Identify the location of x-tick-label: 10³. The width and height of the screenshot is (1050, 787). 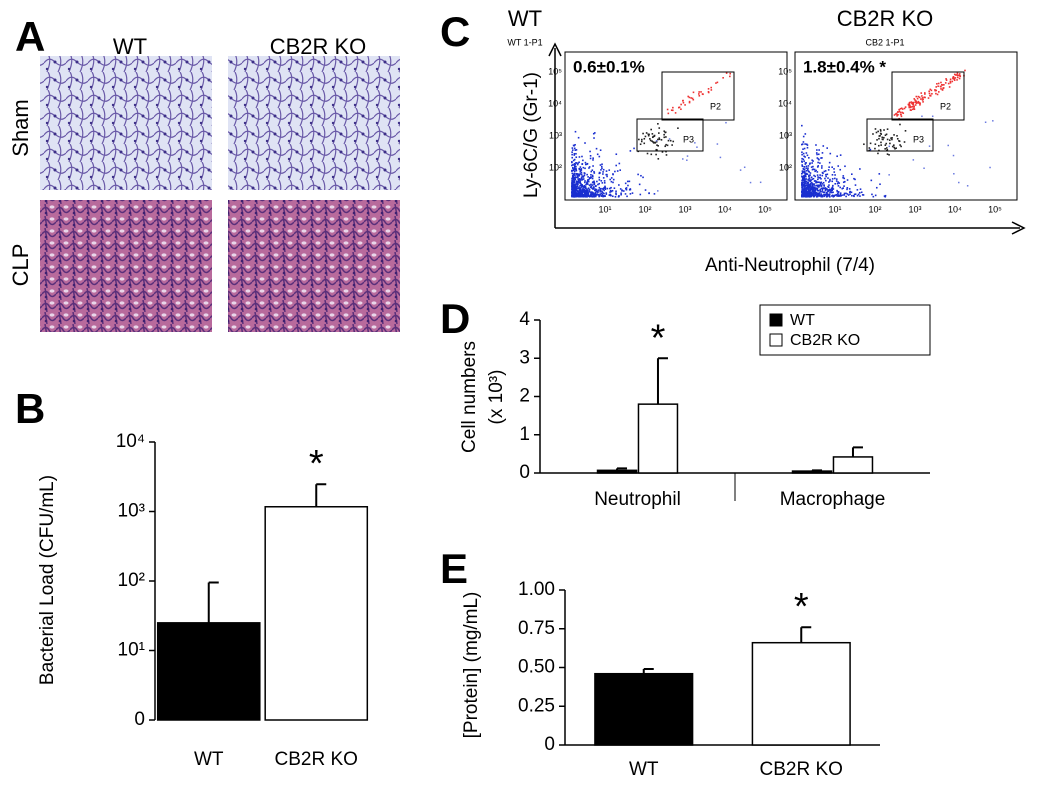
(914, 209).